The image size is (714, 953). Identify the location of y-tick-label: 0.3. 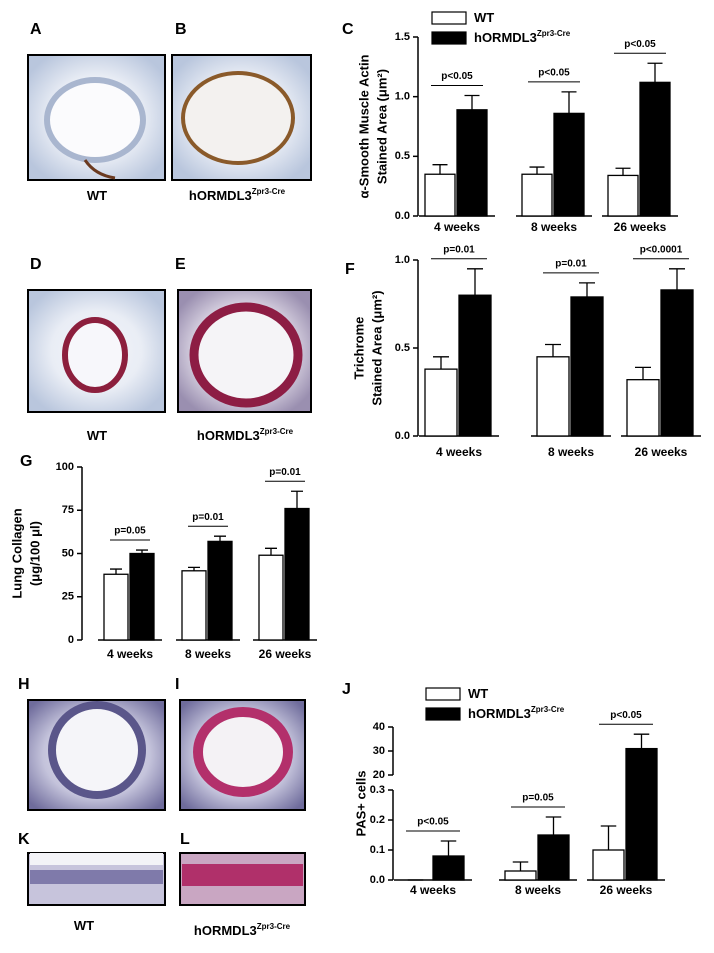
(377, 790).